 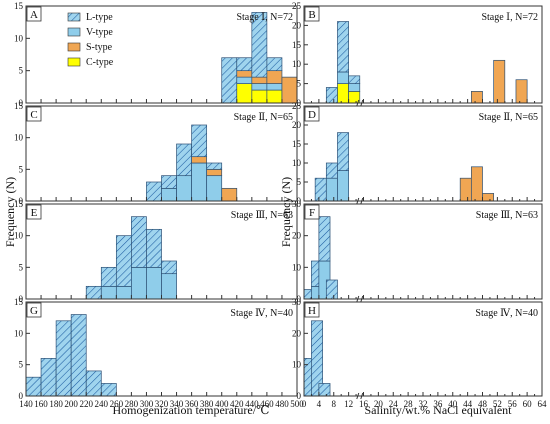 What do you see at coordinates (99, 32) in the screenshot?
I see `legend-label-v-type: V-type` at bounding box center [99, 32].